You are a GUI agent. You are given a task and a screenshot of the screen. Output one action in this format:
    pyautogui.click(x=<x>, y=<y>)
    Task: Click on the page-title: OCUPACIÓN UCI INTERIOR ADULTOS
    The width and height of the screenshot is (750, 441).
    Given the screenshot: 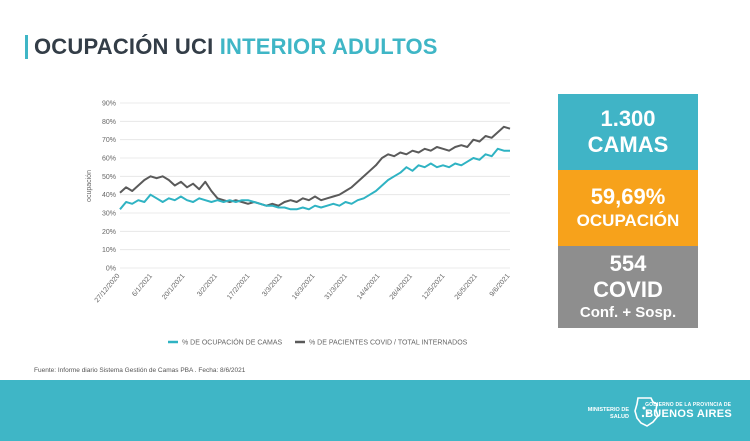 What is the action you would take?
    pyautogui.click(x=236, y=47)
    